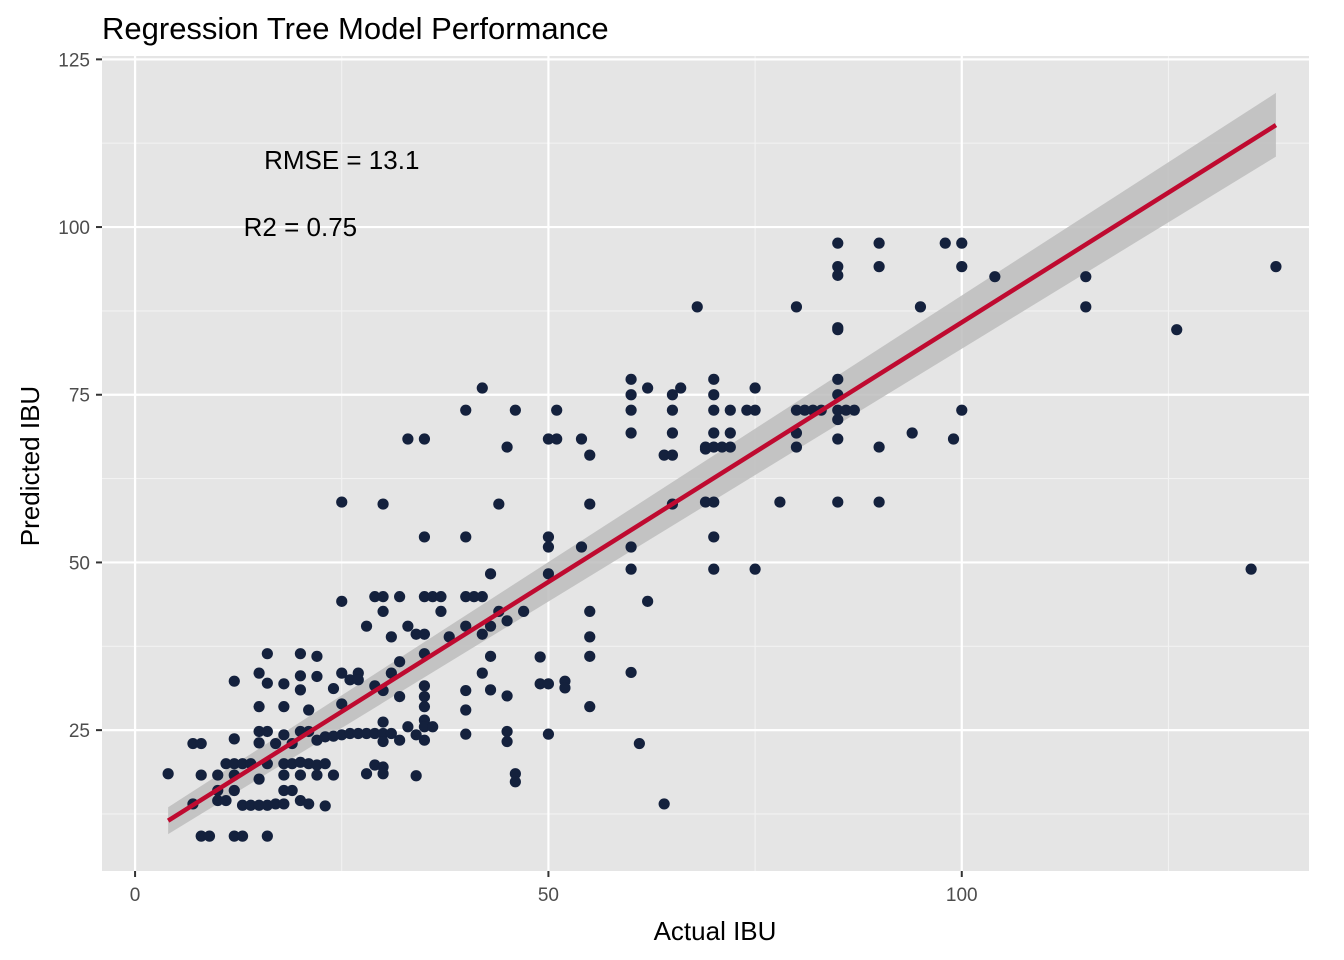 The width and height of the screenshot is (1344, 960). What do you see at coordinates (30, 466) in the screenshot?
I see `y-axis-title: Predicted IBU` at bounding box center [30, 466].